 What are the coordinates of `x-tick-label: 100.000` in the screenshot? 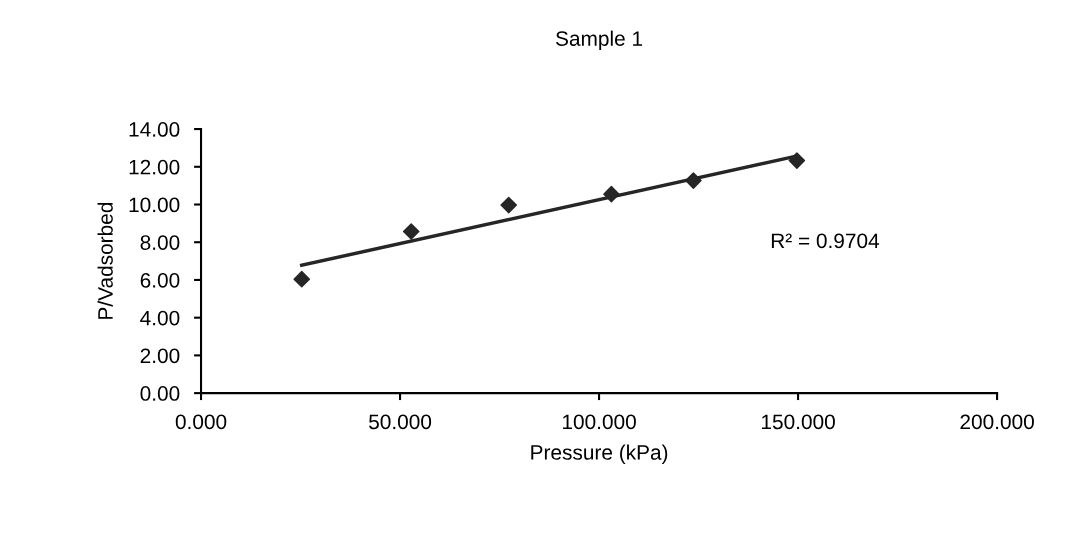 It's located at (599, 422).